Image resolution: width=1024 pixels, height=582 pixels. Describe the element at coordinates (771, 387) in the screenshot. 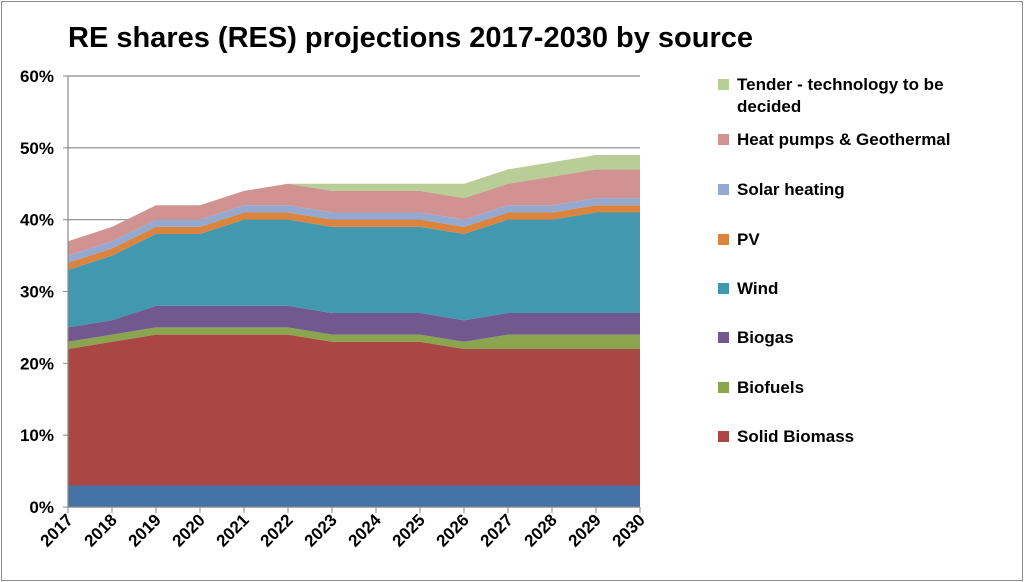

I see `legend-label: Biofuels` at that location.